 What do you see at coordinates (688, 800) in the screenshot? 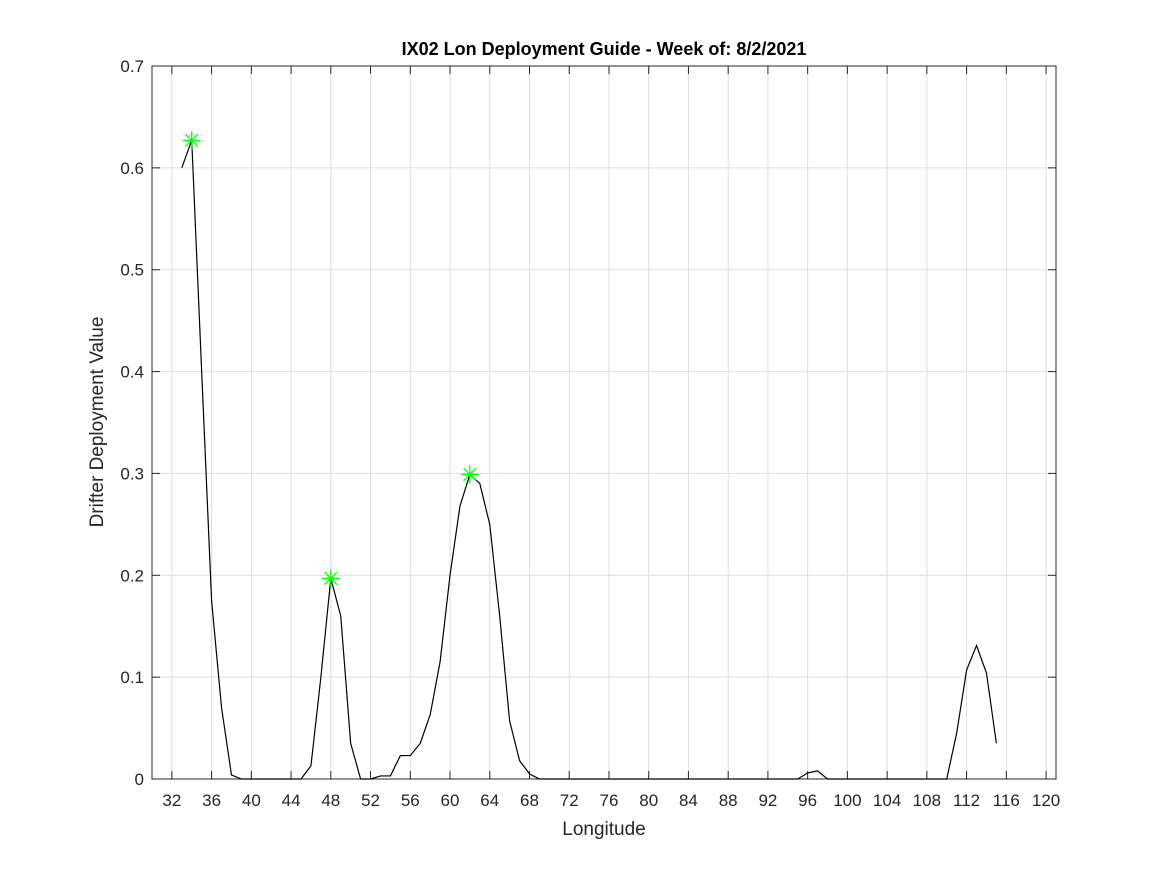
I see `x-tick-label: 84` at bounding box center [688, 800].